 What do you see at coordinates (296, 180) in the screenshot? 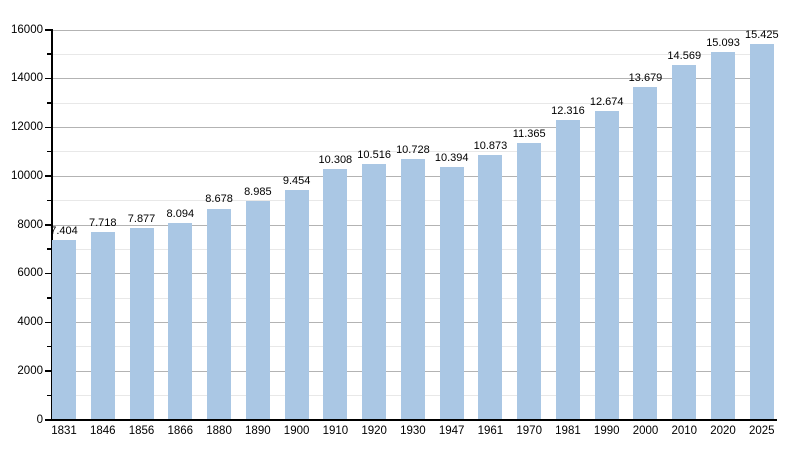
I see `bar-value-label: 9.454` at bounding box center [296, 180].